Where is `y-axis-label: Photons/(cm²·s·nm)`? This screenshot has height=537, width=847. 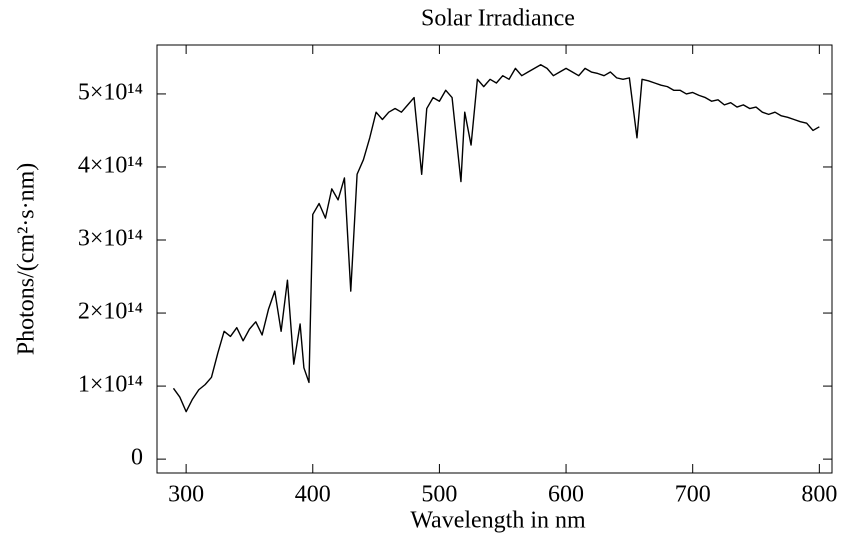
y-axis-label: Photons/(cm²·s·nm) is located at coordinates (27, 259).